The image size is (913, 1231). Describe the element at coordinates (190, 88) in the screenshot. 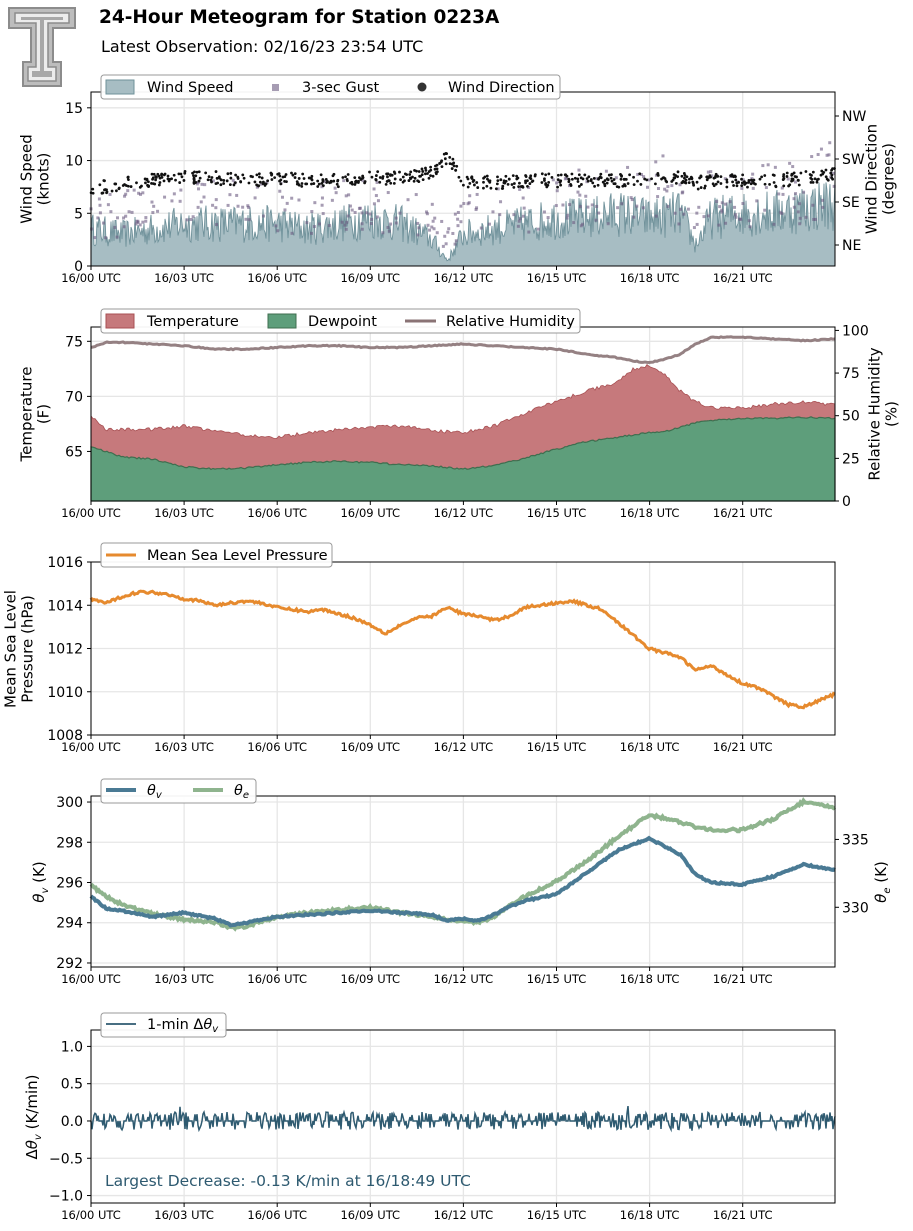

I see `legend-wind-speed: Wind Speed` at that location.